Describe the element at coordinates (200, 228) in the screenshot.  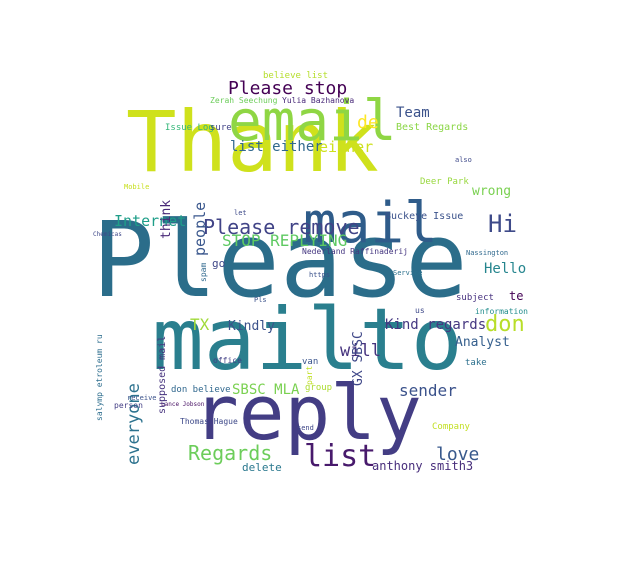
I see `cloud-word: people` at that location.